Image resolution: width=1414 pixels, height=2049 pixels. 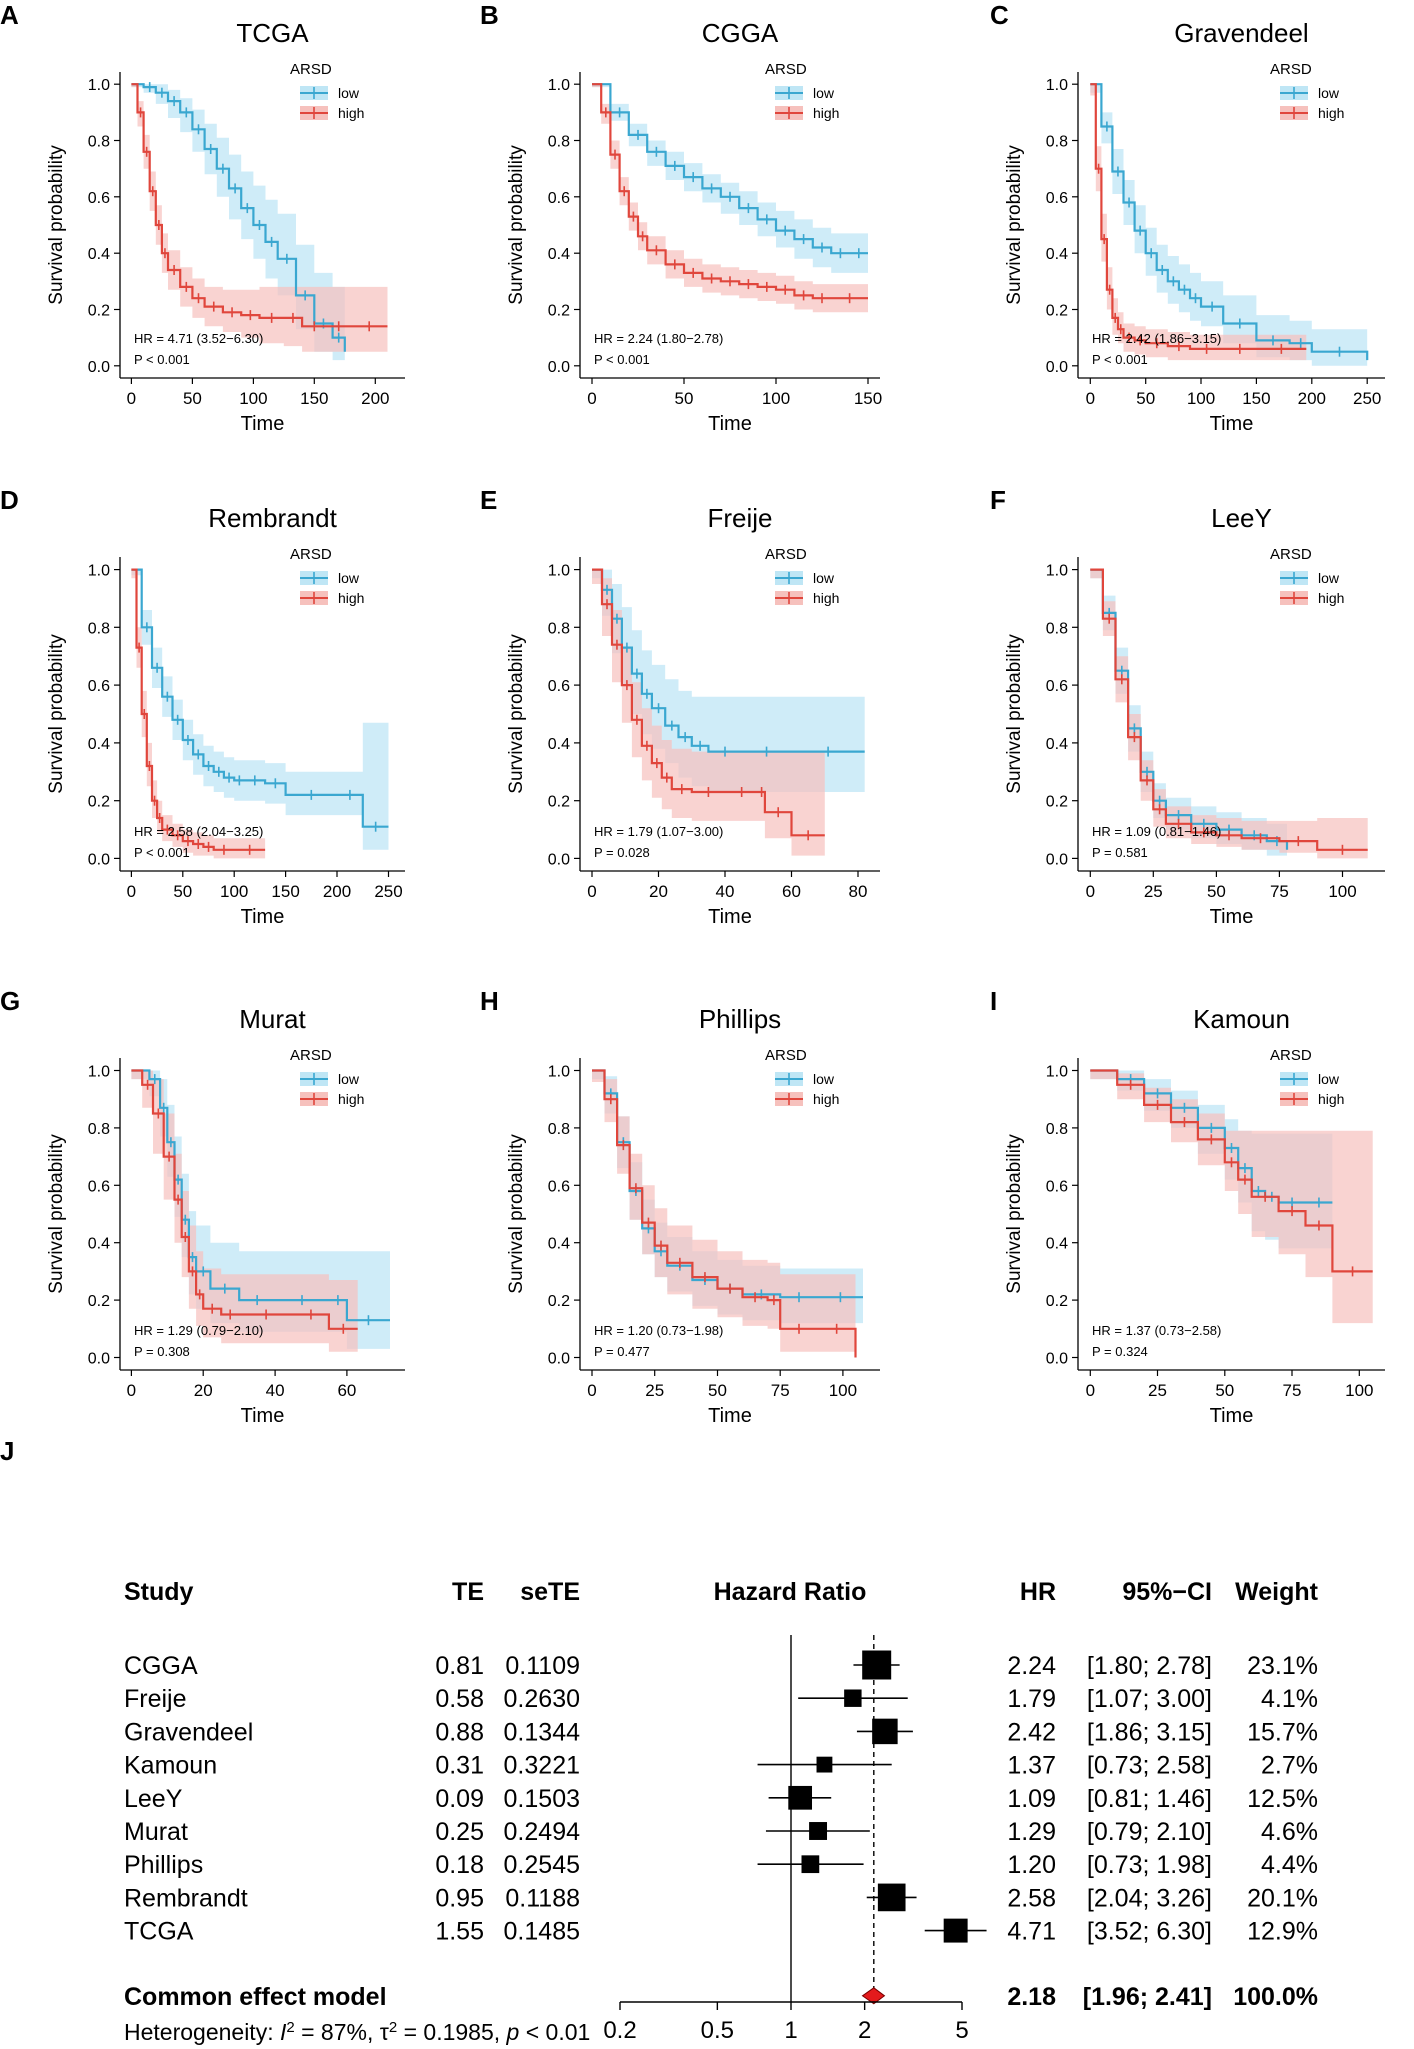 What do you see at coordinates (1153, 891) in the screenshot?
I see `x-tick-label: 25` at bounding box center [1153, 891].